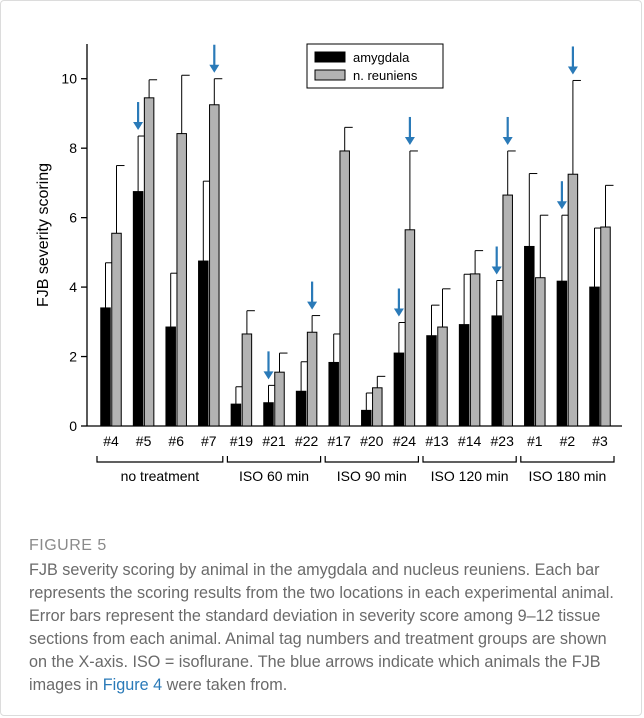 The height and width of the screenshot is (718, 644). I want to click on x-tick-label: #17, so click(340, 441).